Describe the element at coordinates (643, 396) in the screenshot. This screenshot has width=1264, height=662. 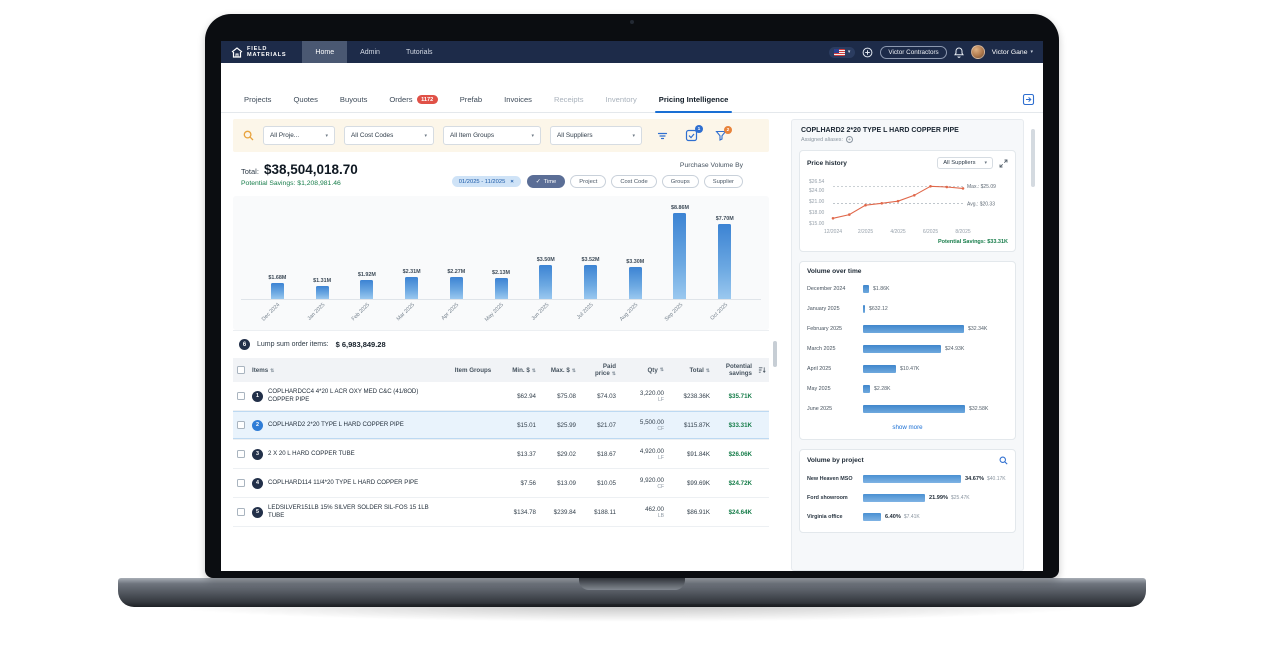
I see `row-quantity: 3,220.00 LF` at that location.